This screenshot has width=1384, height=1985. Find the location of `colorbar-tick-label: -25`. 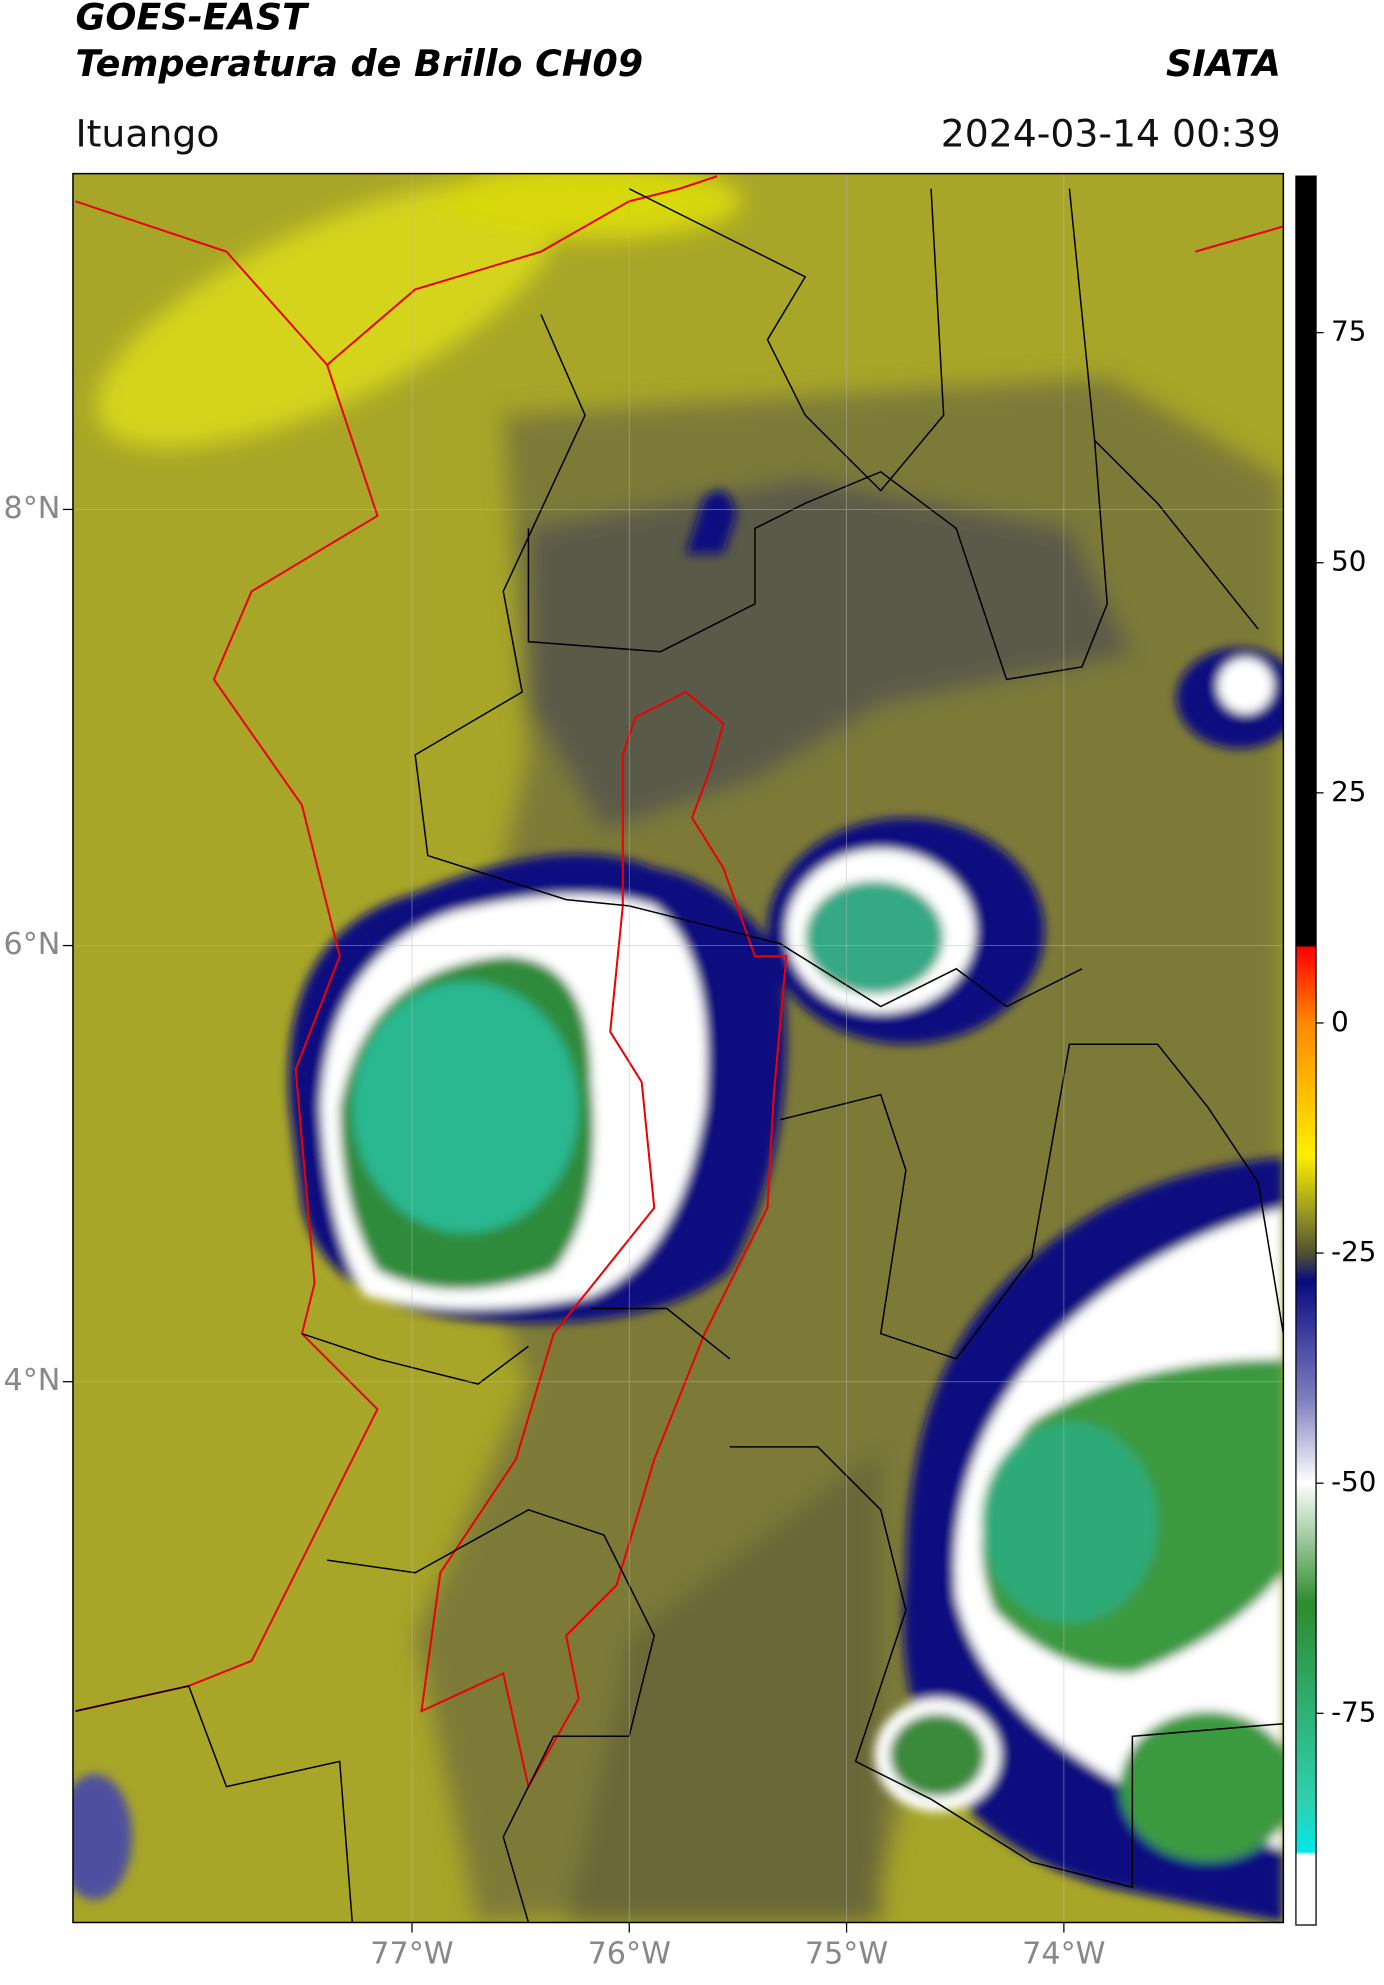

colorbar-tick-label: -25 is located at coordinates (1353, 1251).